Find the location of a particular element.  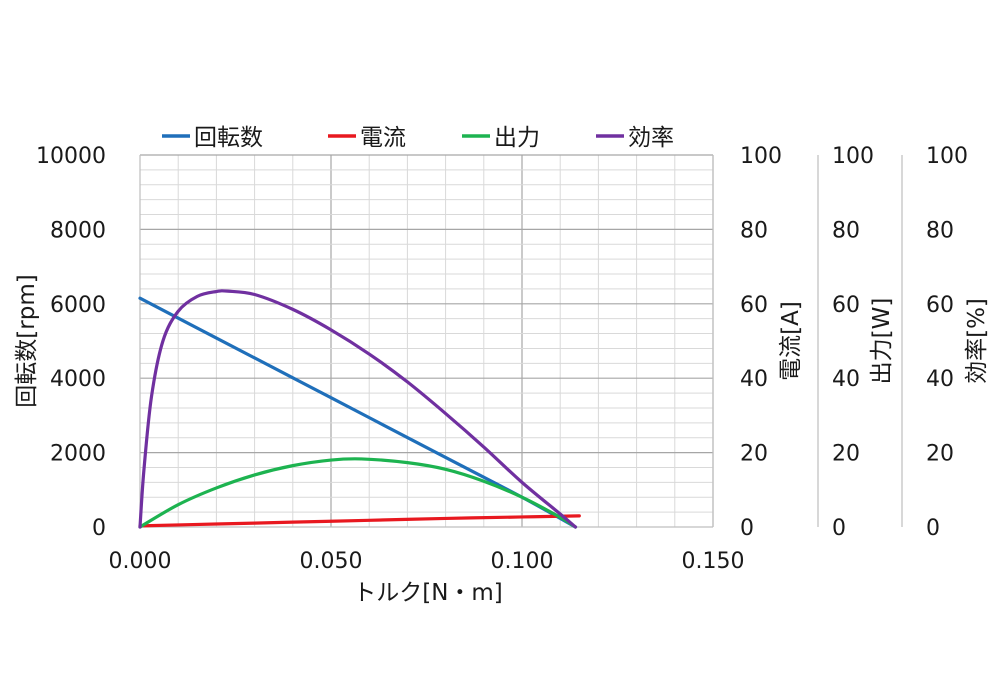

y-tick-label-efficiency: 60 is located at coordinates (940, 305).